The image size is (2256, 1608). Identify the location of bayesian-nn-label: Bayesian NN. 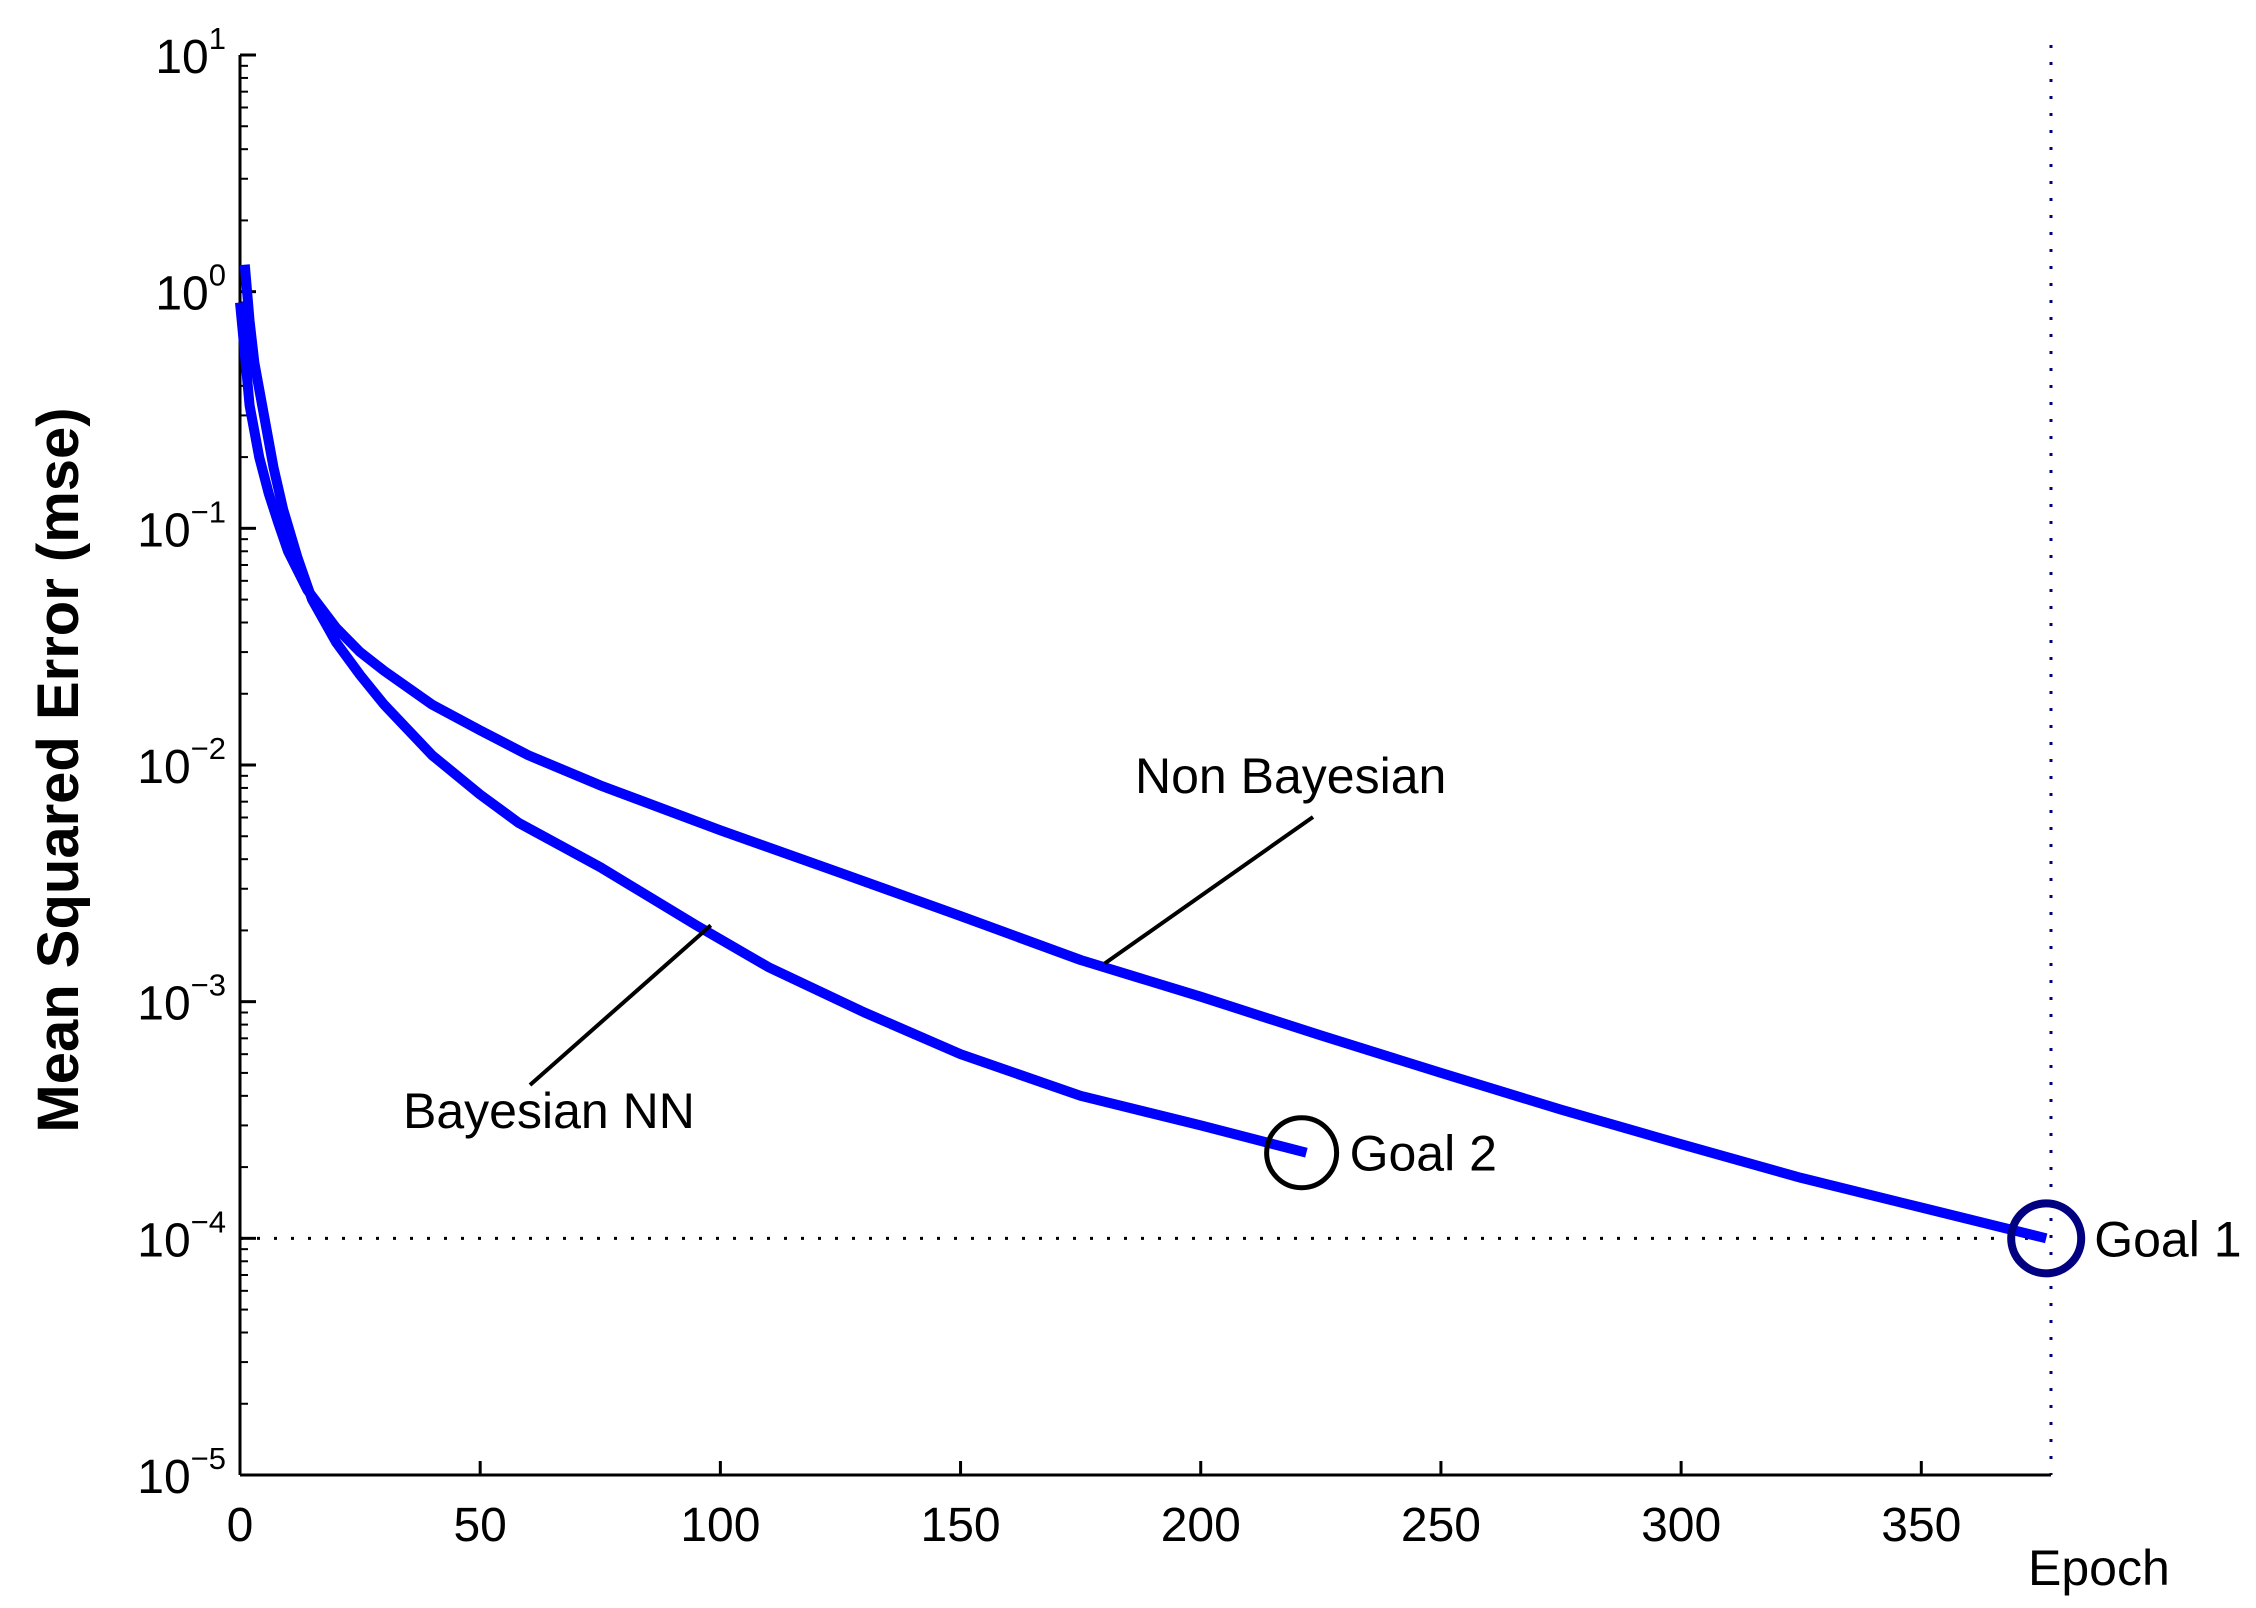
(549, 1111).